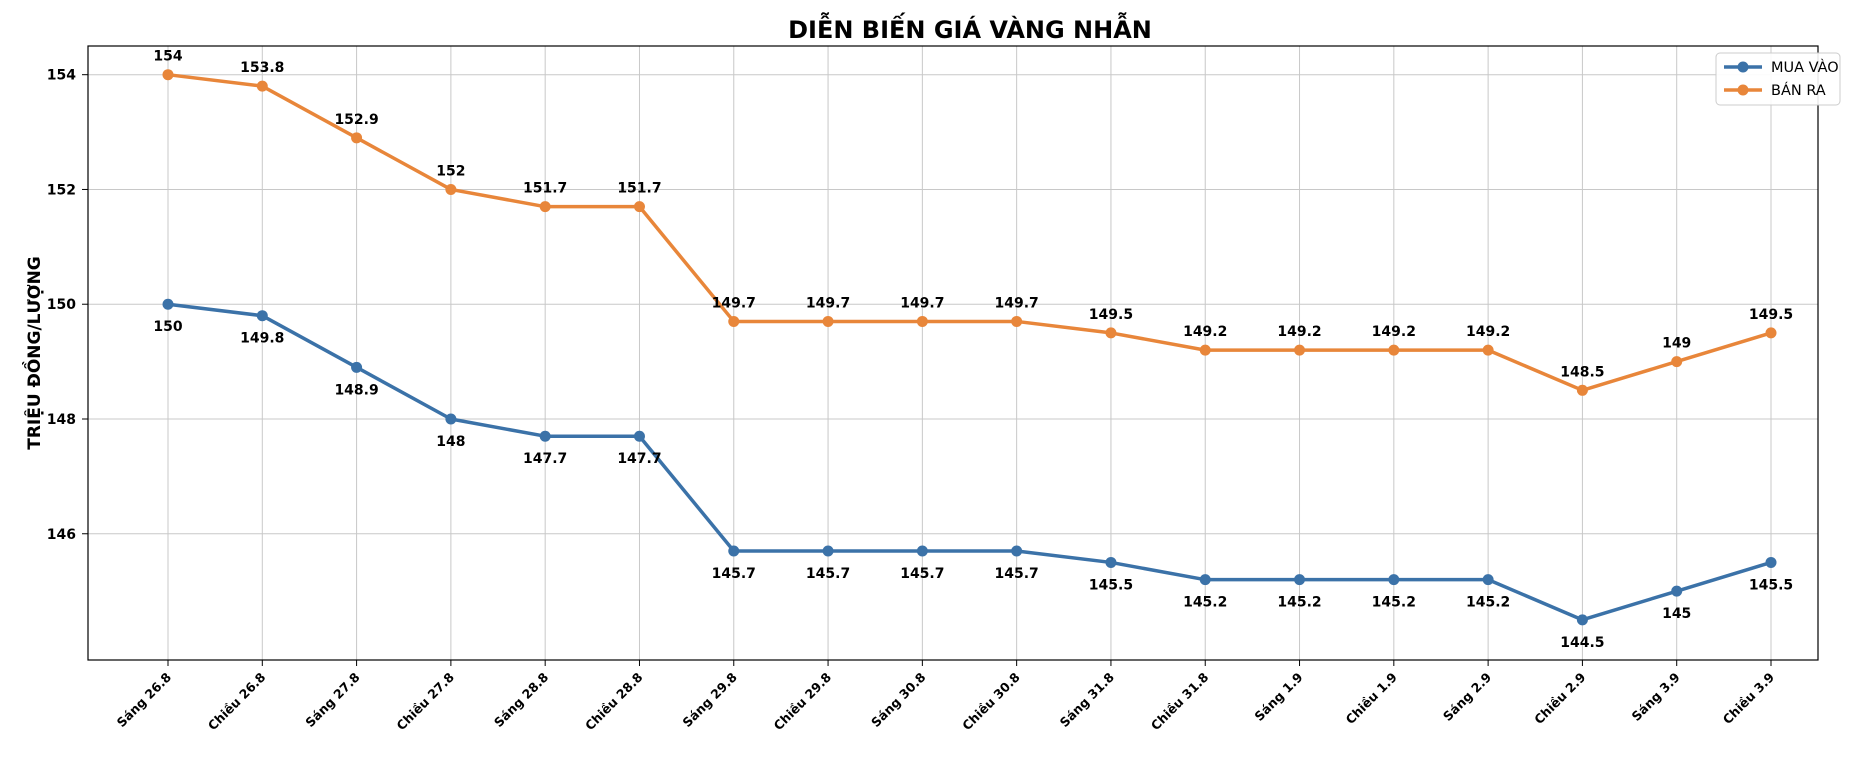 This screenshot has width=1872, height=764. What do you see at coordinates (262, 339) in the screenshot?
I see `data-label: 149.8` at bounding box center [262, 339].